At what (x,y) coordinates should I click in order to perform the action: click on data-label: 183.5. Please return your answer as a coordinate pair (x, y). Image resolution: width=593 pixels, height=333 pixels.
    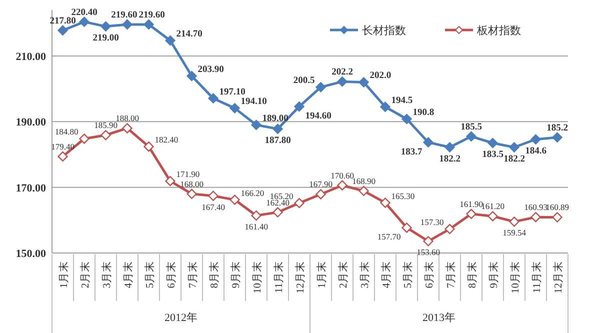
    Looking at the image, I should click on (493, 155).